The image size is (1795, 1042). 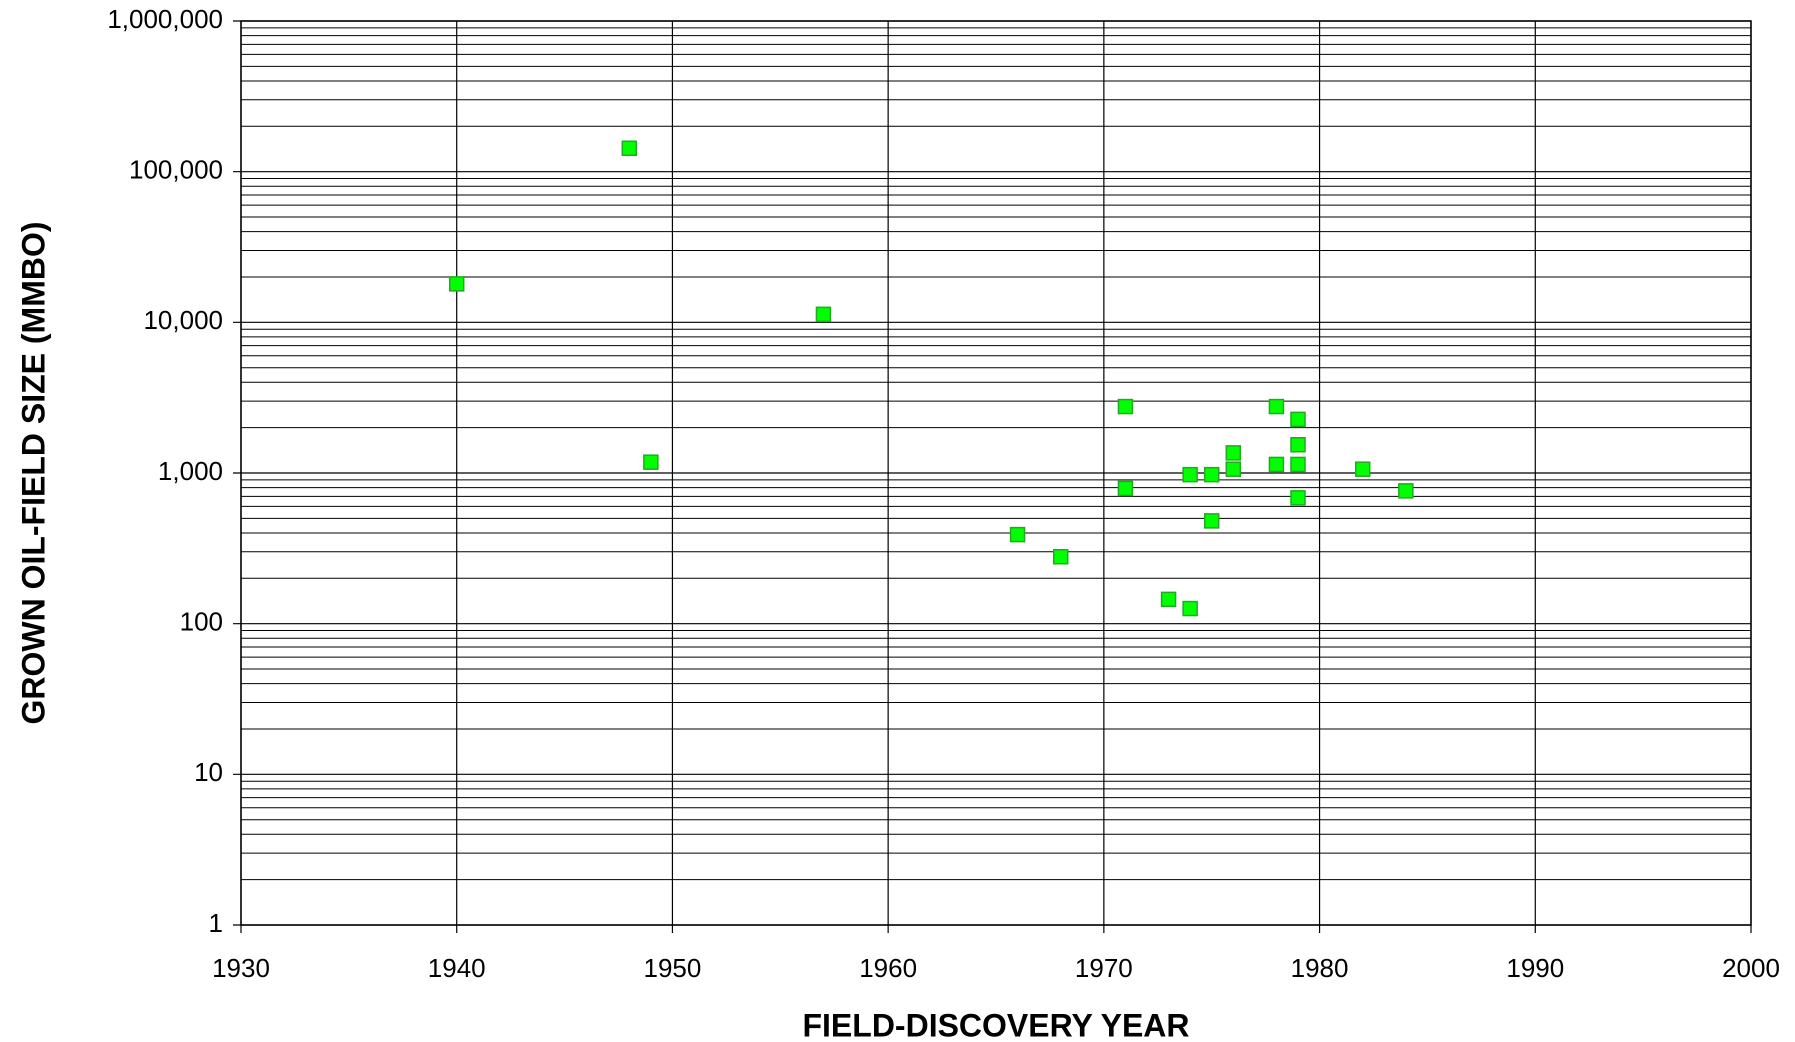 What do you see at coordinates (201, 622) in the screenshot?
I see `y-tick-label: 100` at bounding box center [201, 622].